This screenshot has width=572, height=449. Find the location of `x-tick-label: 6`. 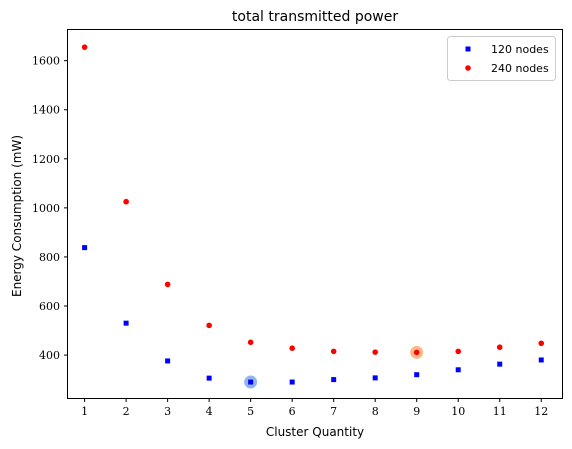

x-tick-label: 6 is located at coordinates (292, 411).